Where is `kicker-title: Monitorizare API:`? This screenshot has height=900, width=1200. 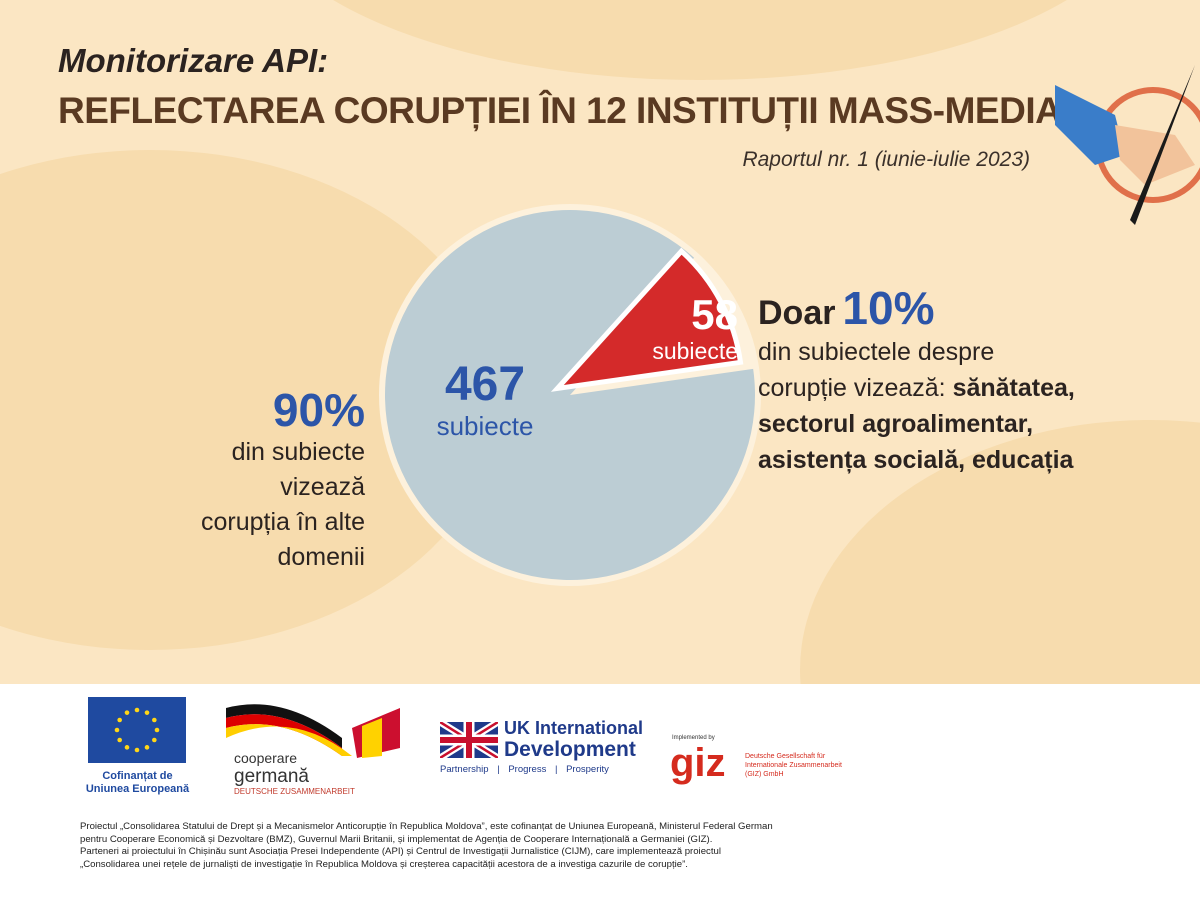
kicker-title: Monitorizare API: is located at coordinates (193, 60).